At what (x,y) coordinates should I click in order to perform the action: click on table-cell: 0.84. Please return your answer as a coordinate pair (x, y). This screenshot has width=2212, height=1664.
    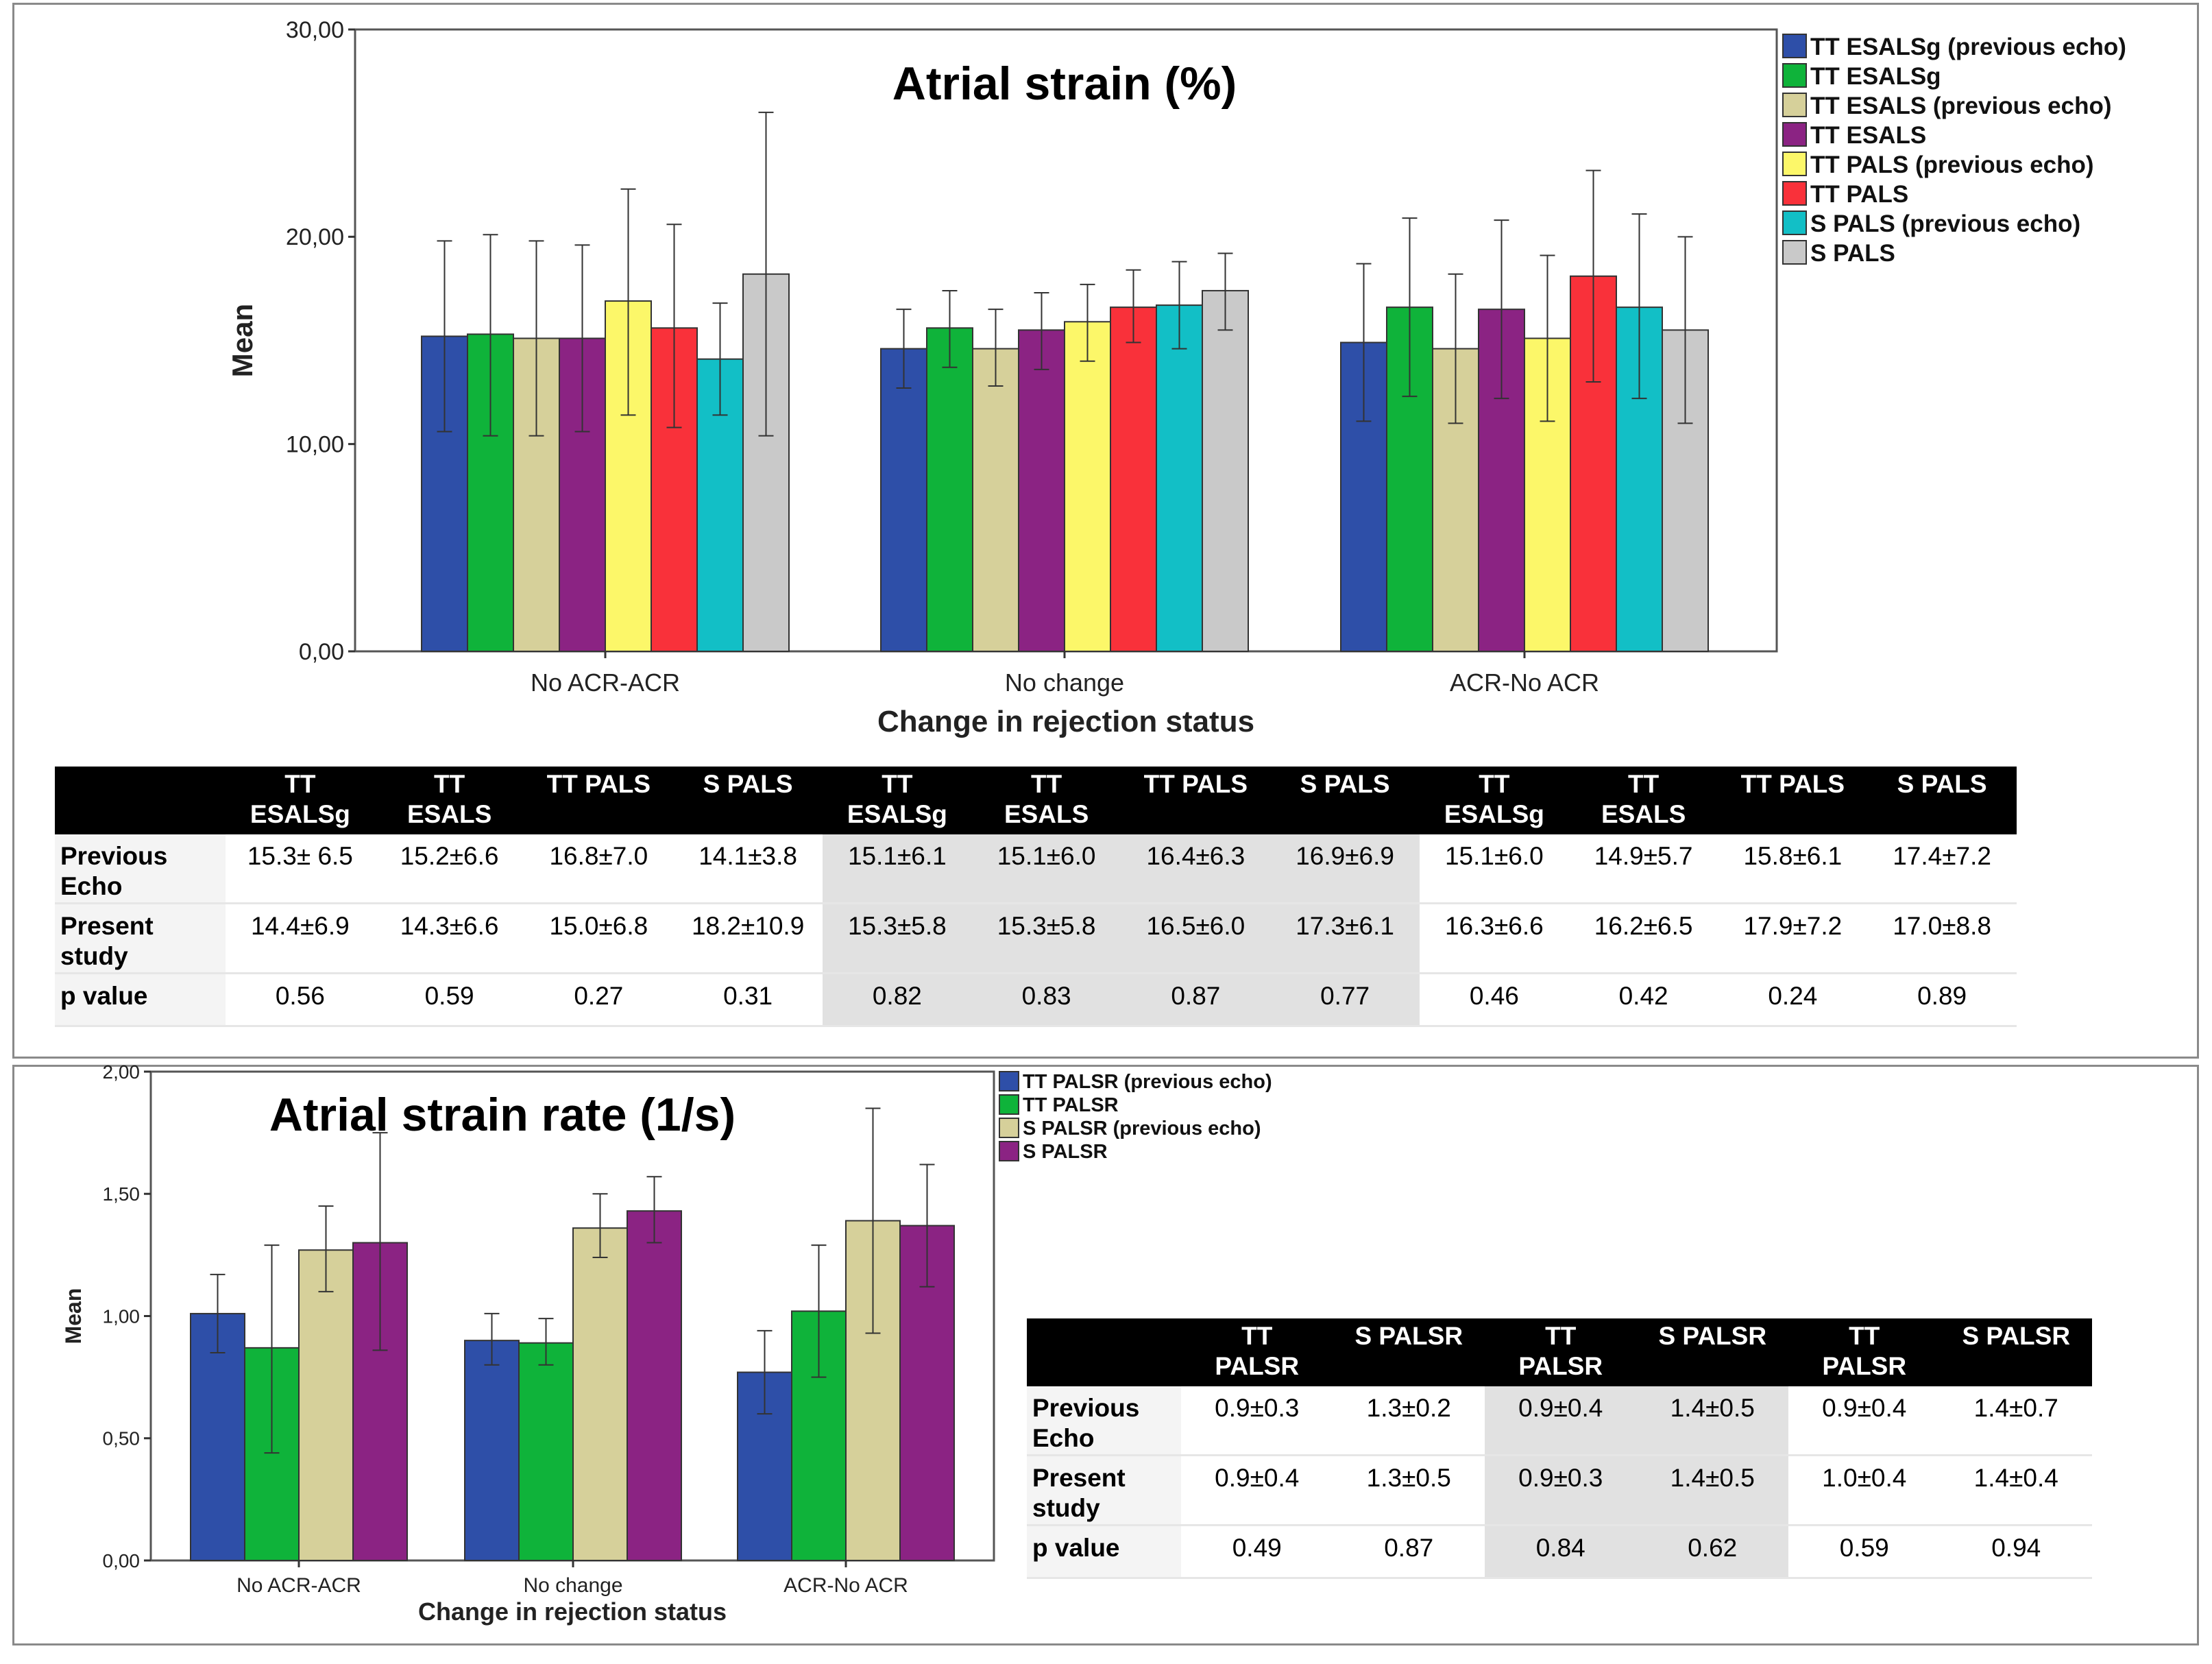
    Looking at the image, I should click on (1561, 1552).